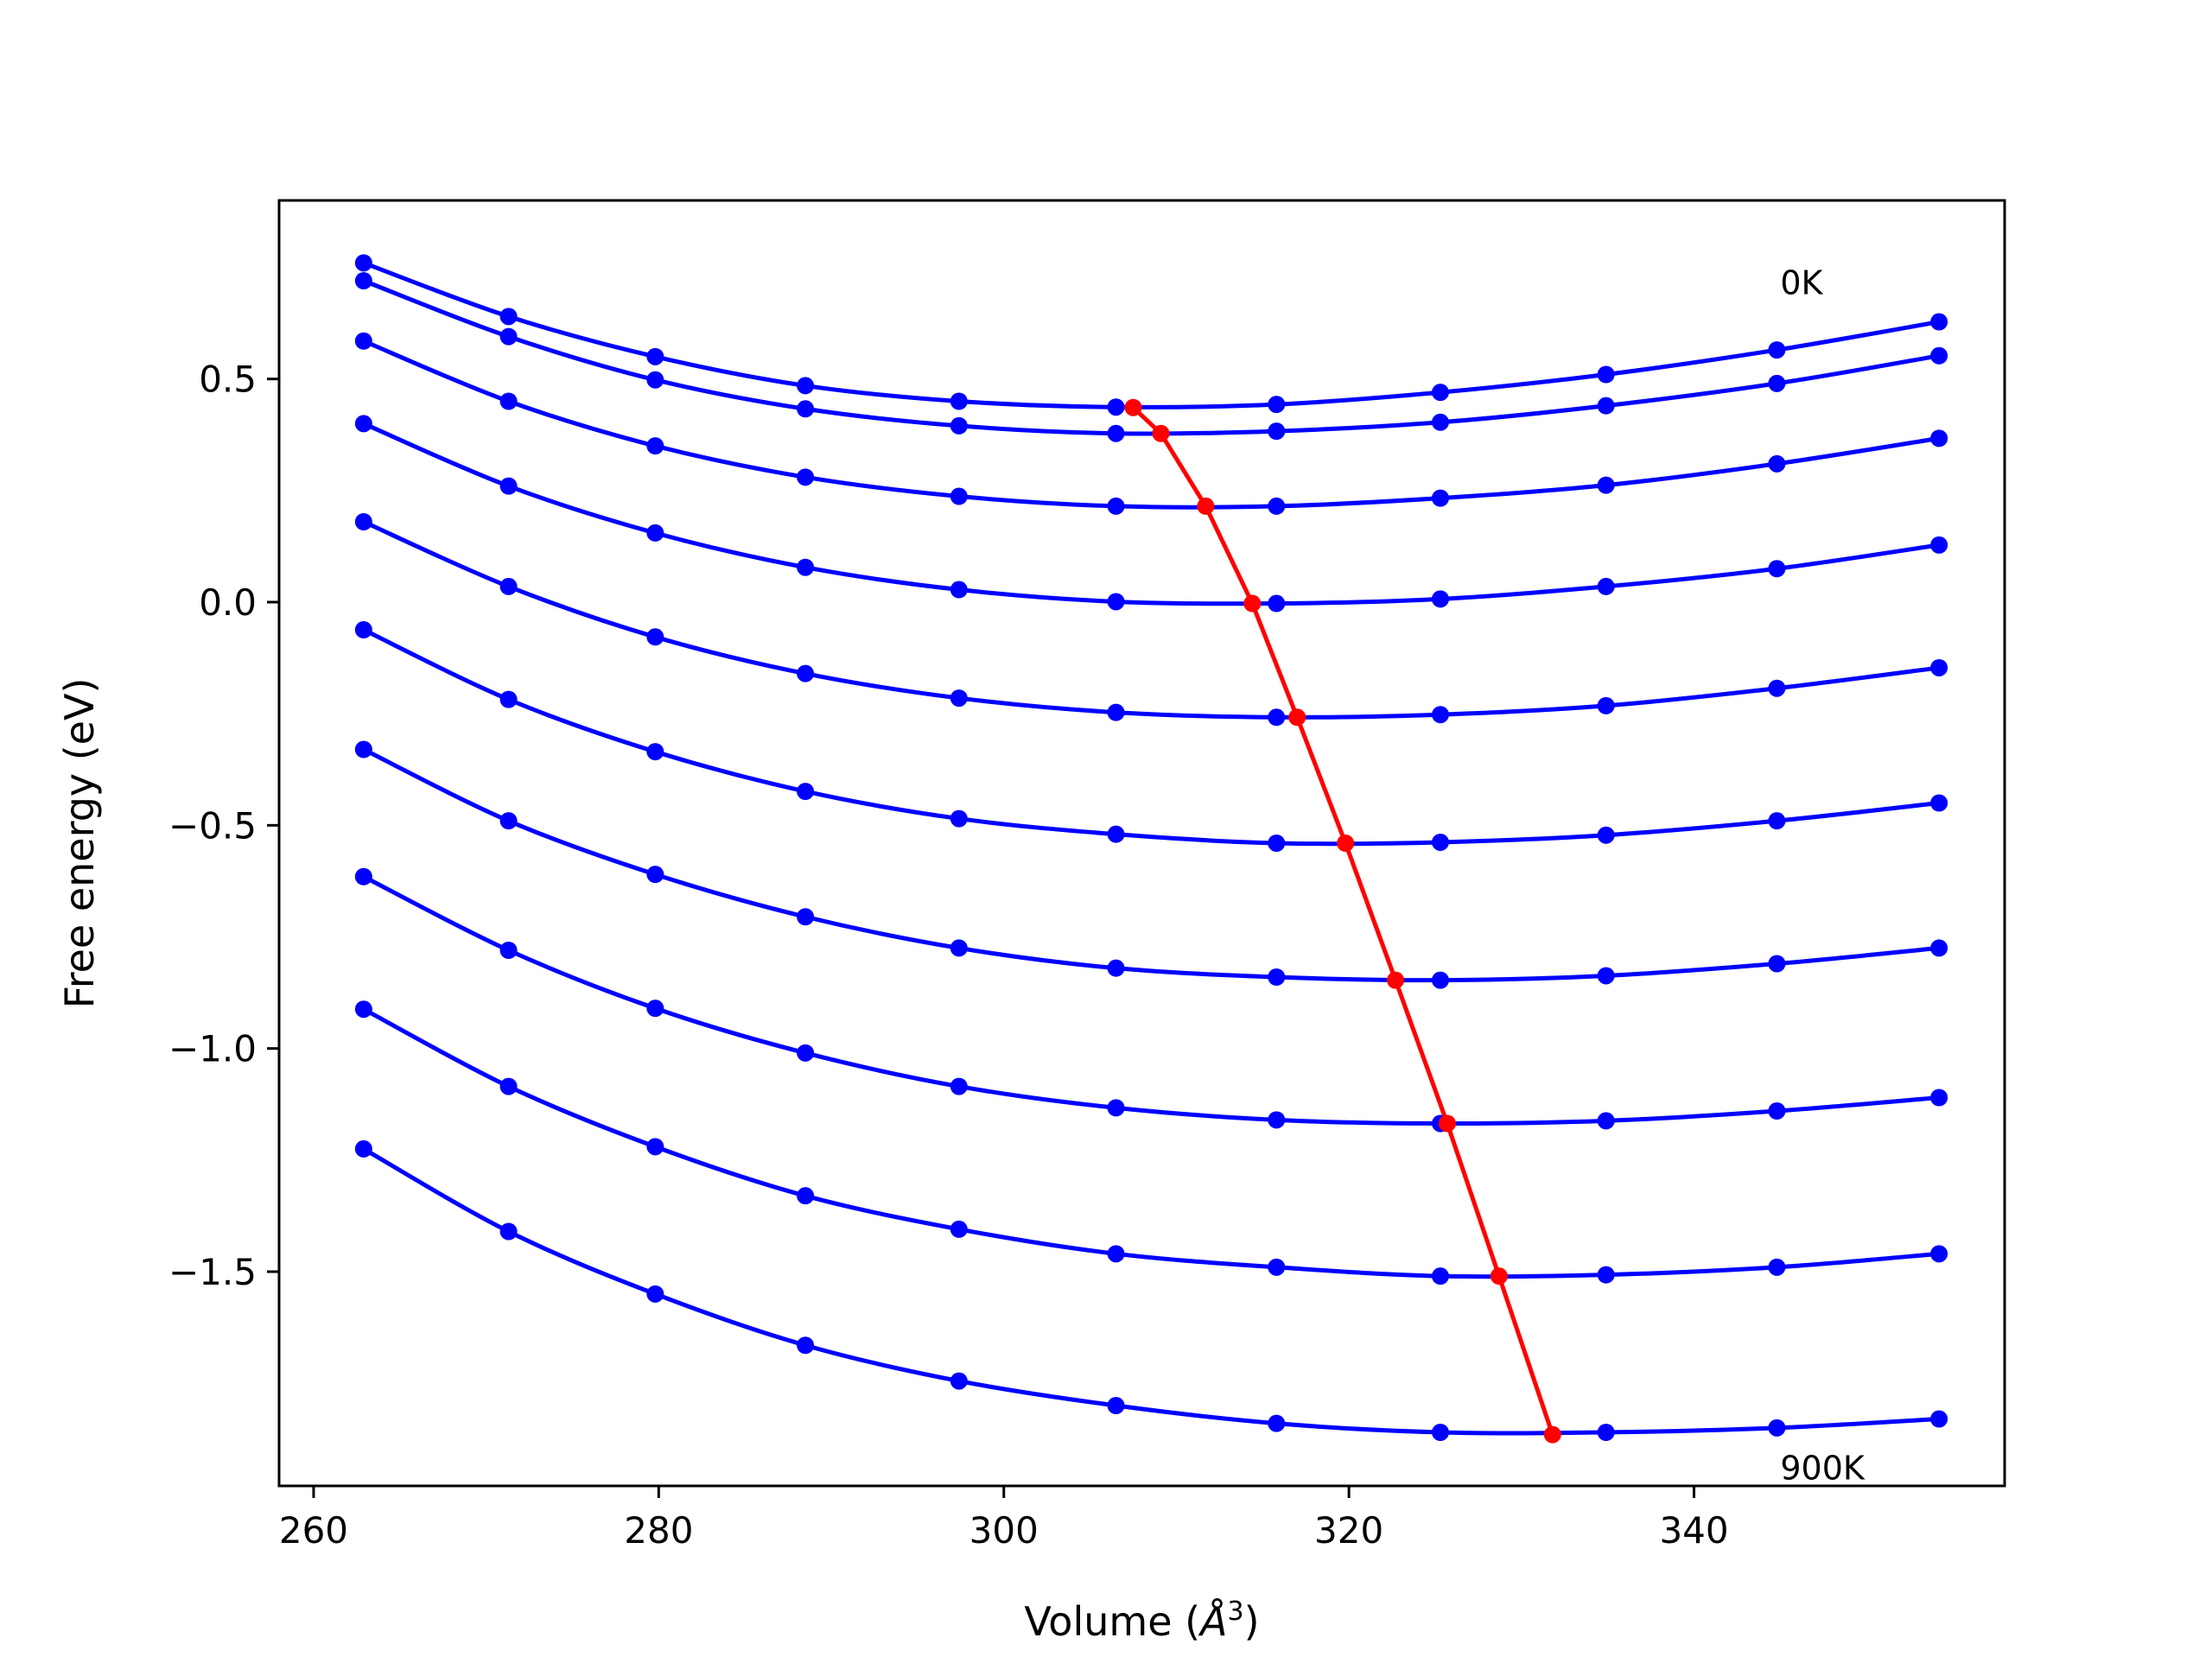  Describe the element at coordinates (228, 603) in the screenshot. I see `y-tick-label-3: 0.0` at that location.